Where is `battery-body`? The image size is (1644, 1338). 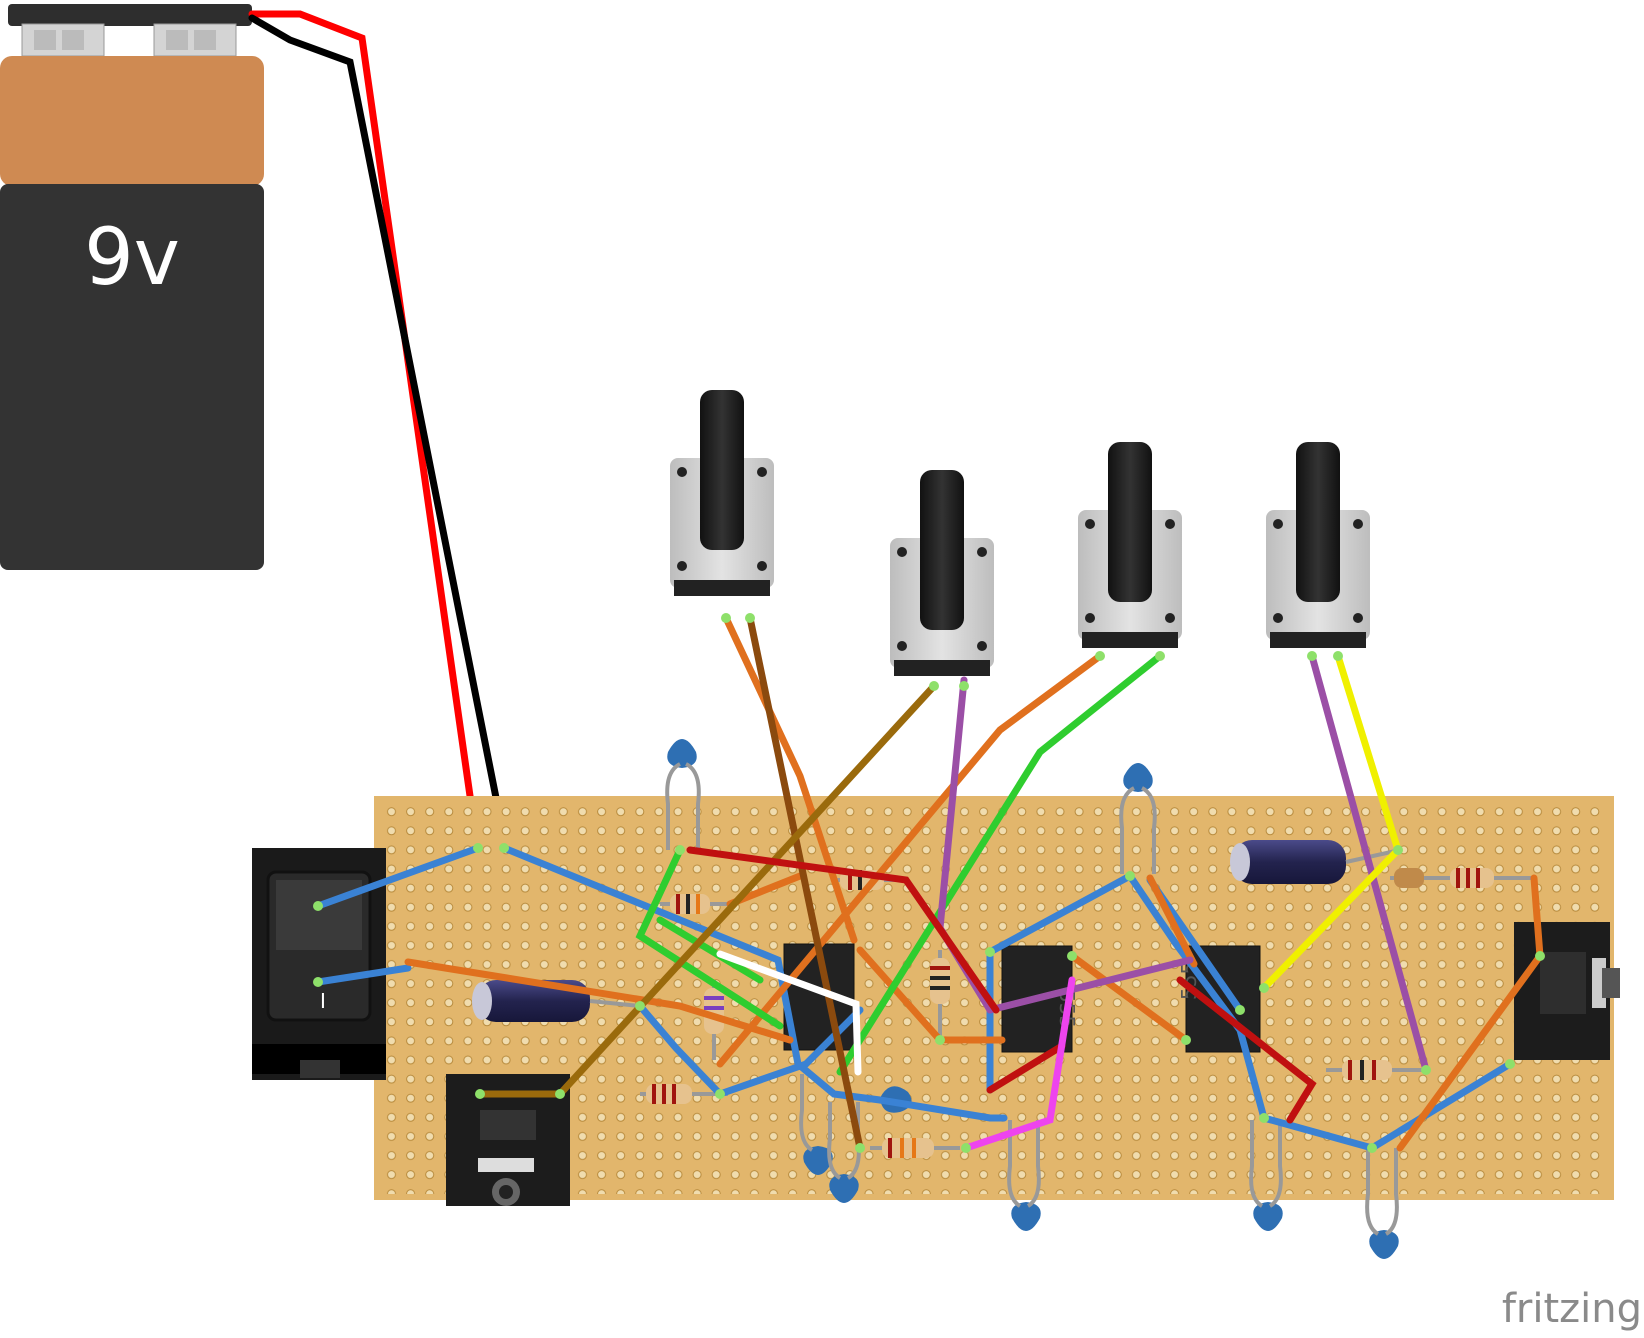 battery-body is located at coordinates (132, 377).